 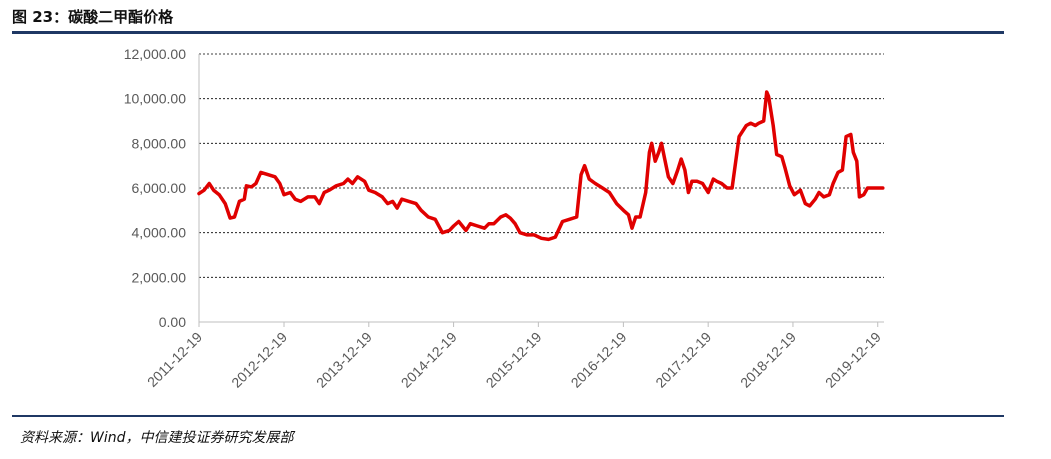 I want to click on source-note: 资料来源：Wind，中信建投证券研究发展部, so click(x=157, y=438).